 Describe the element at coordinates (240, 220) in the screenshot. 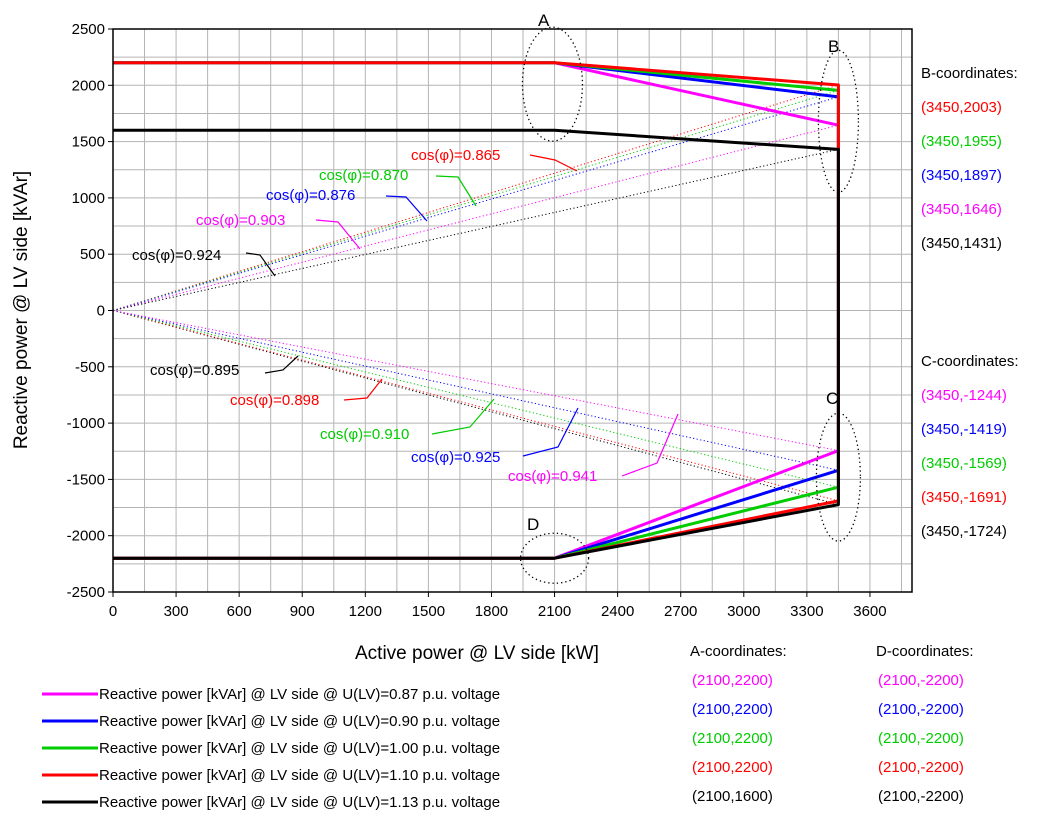

I see `pf-label: cos(φ)=0.903` at that location.